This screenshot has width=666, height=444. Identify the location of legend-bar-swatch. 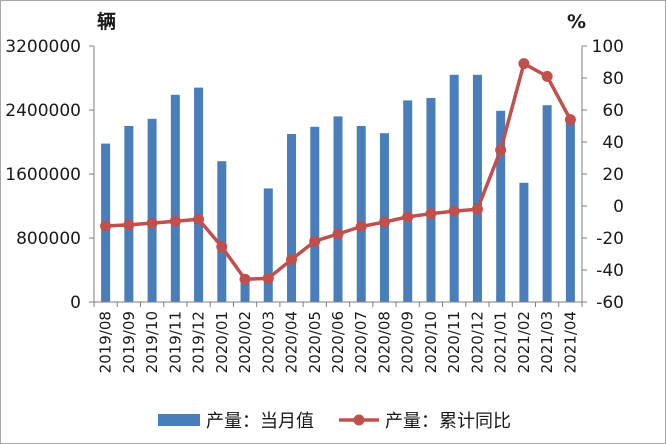
(179, 420).